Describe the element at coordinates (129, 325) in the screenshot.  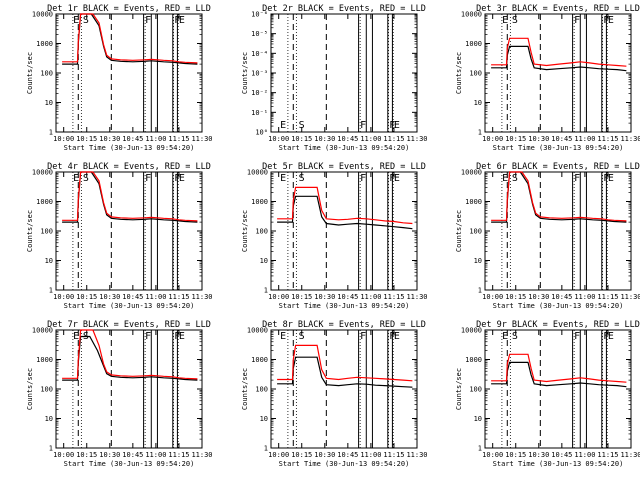
I see `panel-title: Det 7r BLACK = Events, RED = LLD` at that location.